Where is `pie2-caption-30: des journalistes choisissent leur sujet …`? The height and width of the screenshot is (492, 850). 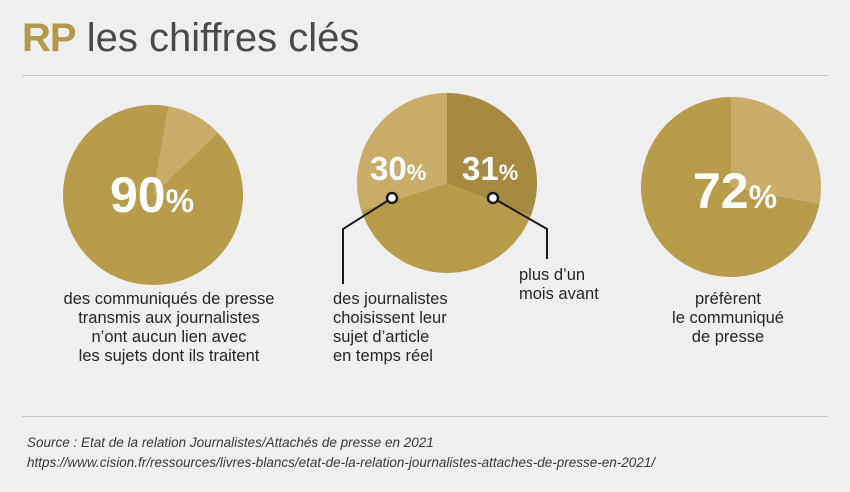 pie2-caption-30: des journalistes choisissent leur sujet … is located at coordinates (413, 328).